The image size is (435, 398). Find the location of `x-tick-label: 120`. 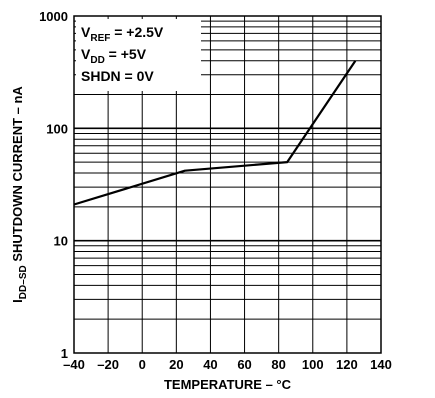

x-tick-label: 120 is located at coordinates (347, 364).